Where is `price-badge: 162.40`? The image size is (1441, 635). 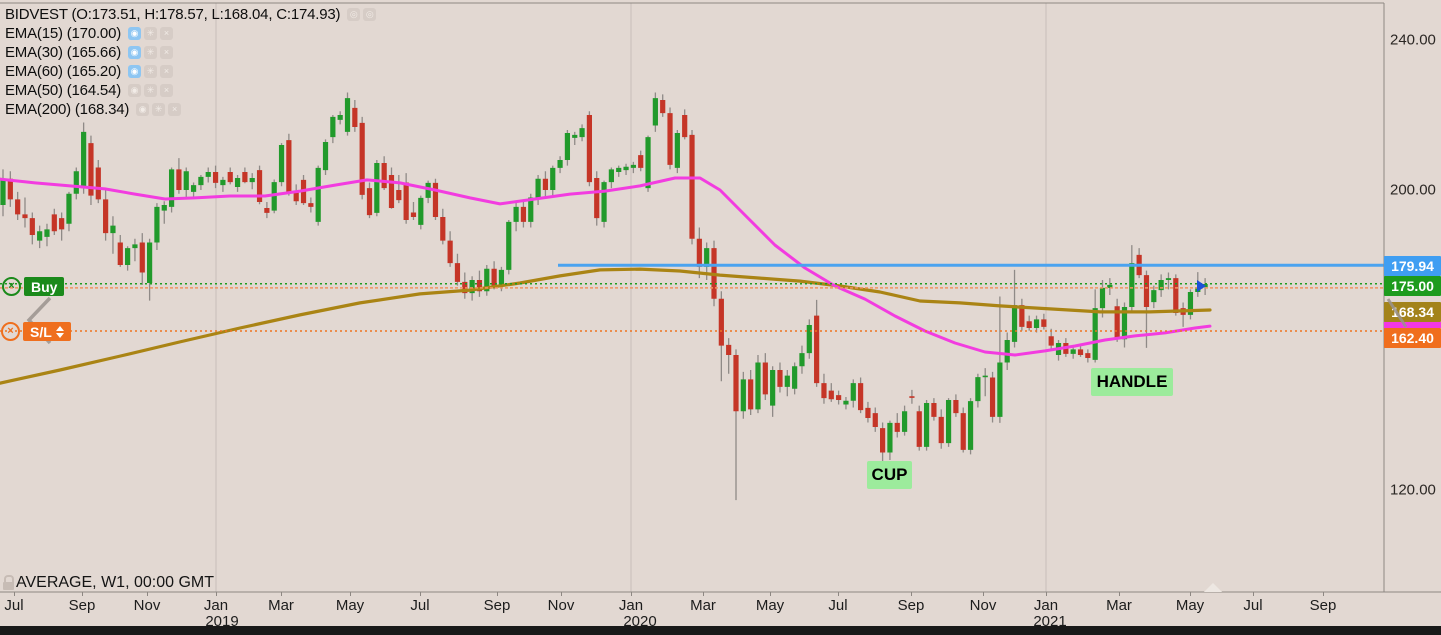 price-badge: 162.40 is located at coordinates (1412, 338).